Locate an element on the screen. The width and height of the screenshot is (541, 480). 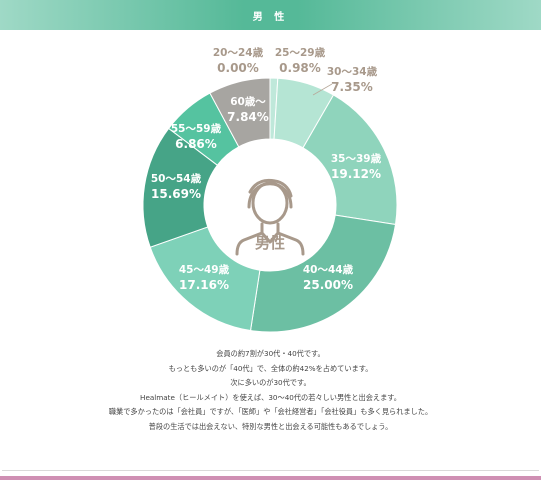
center-label: 男性 is located at coordinates (270, 243).